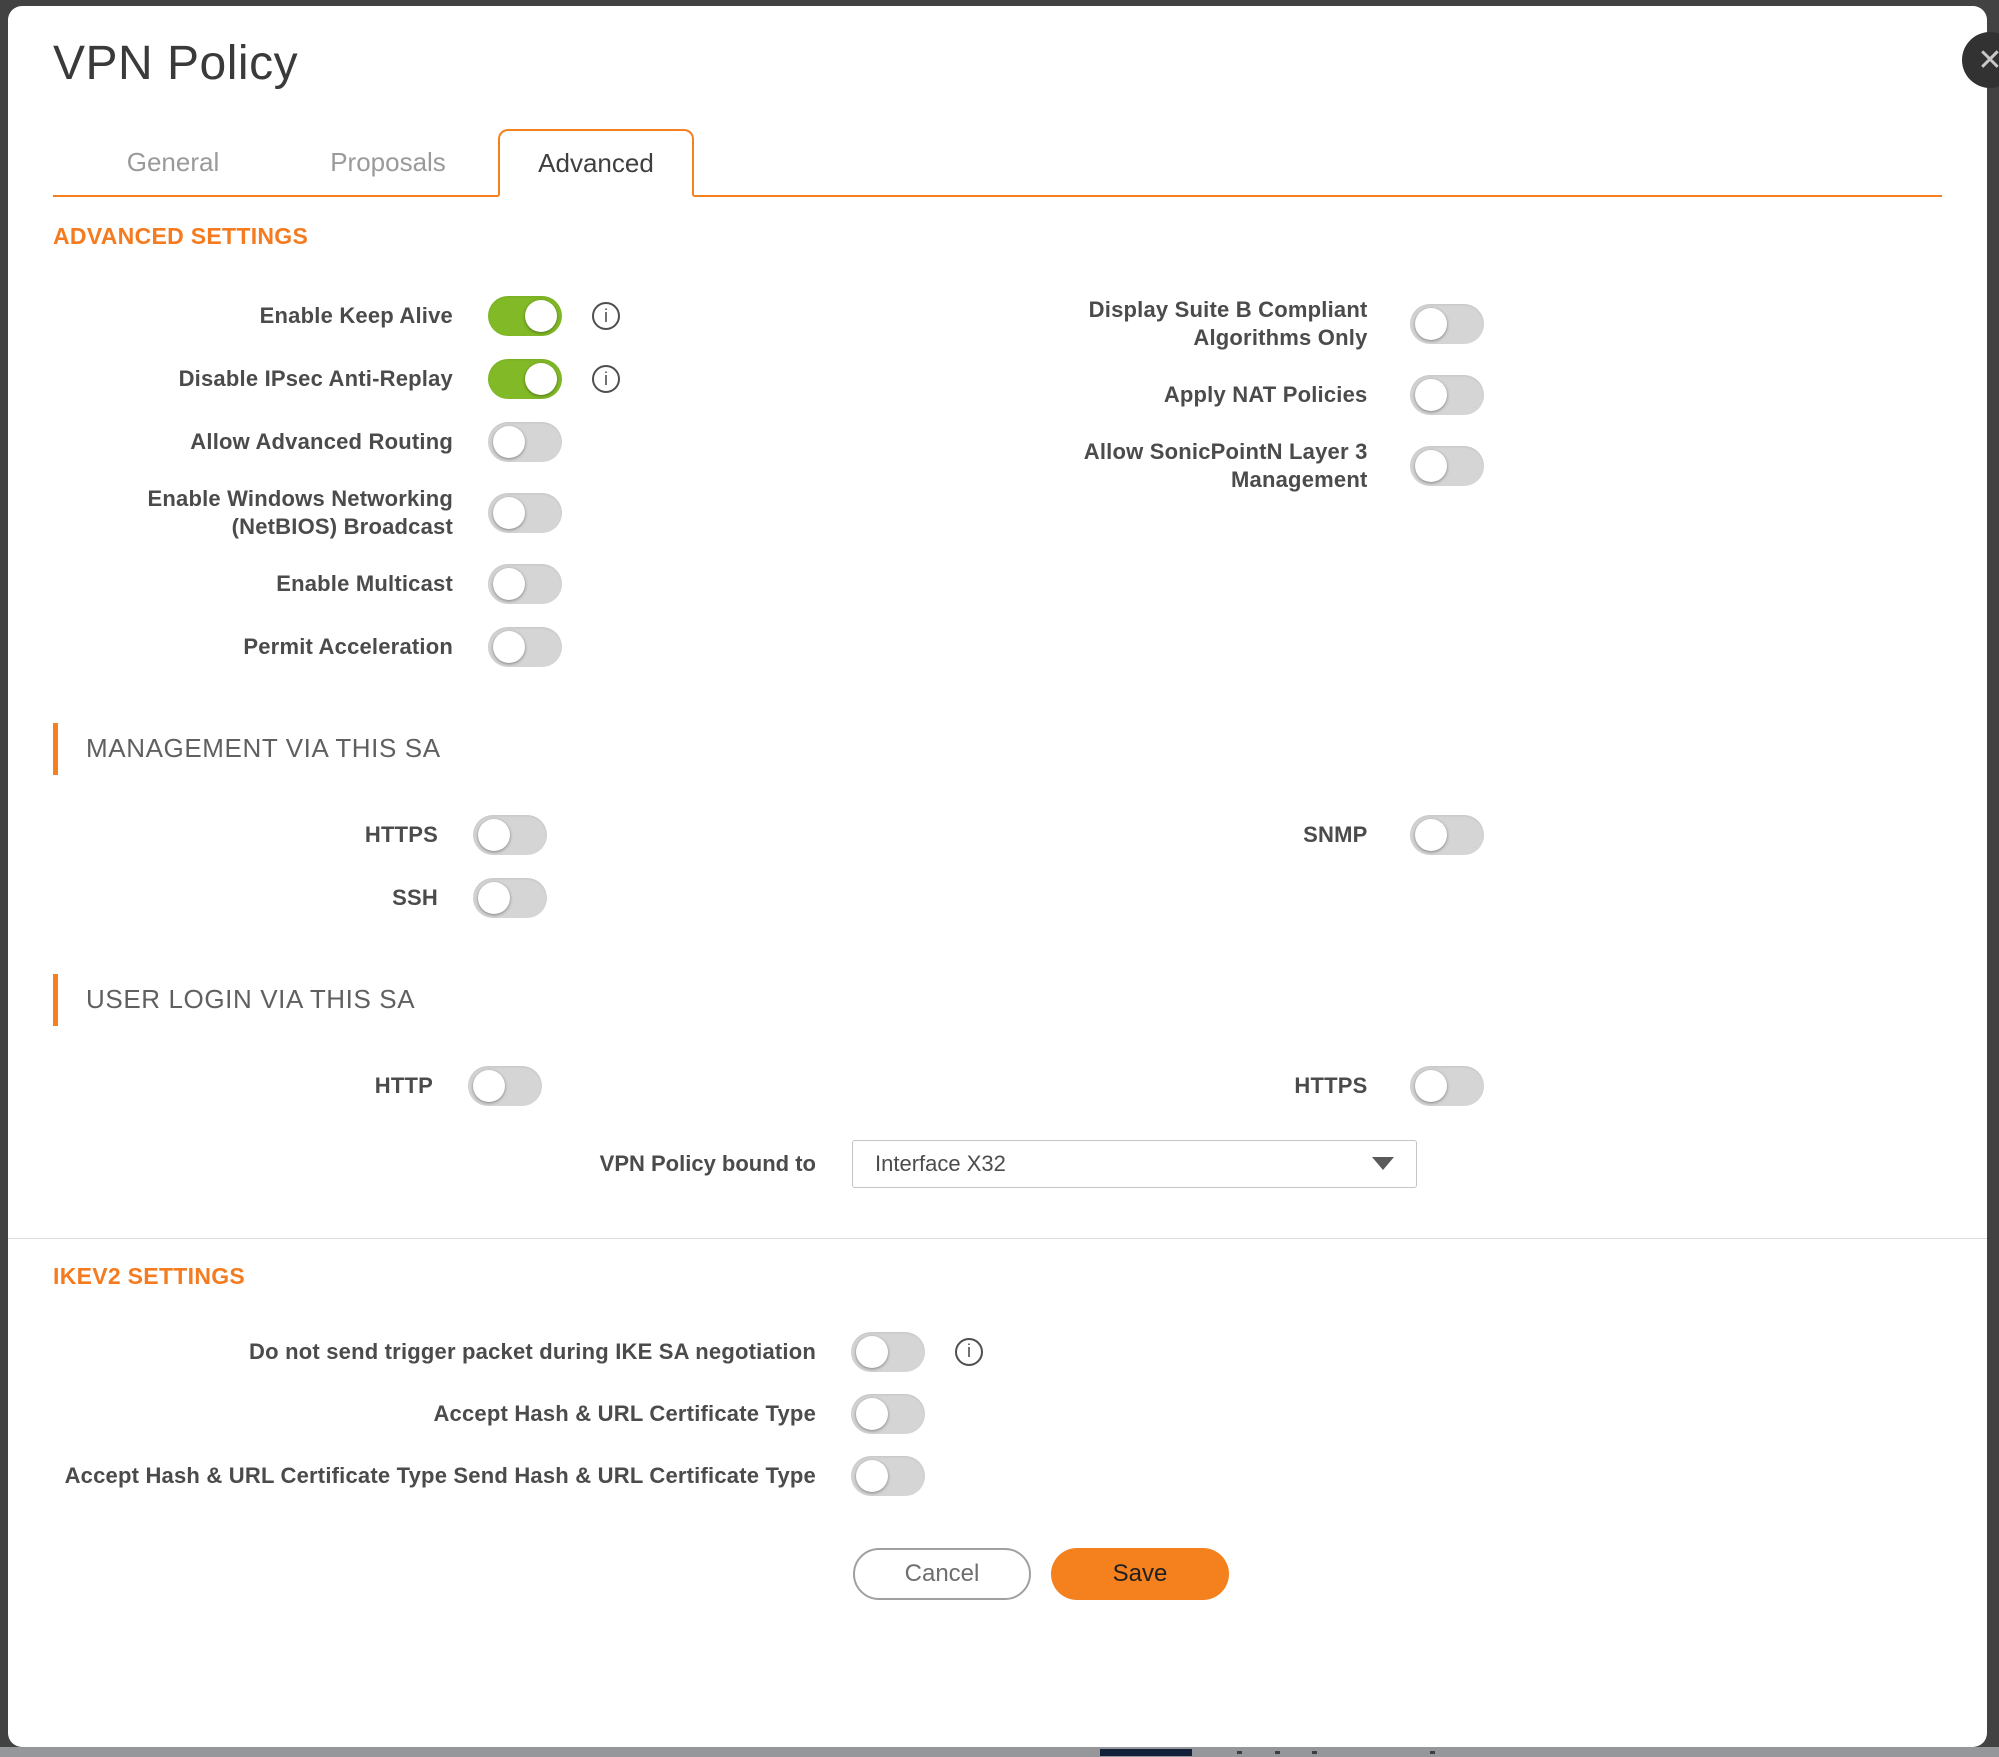  Describe the element at coordinates (1980, 60) in the screenshot. I see `close-icon: ✕` at that location.